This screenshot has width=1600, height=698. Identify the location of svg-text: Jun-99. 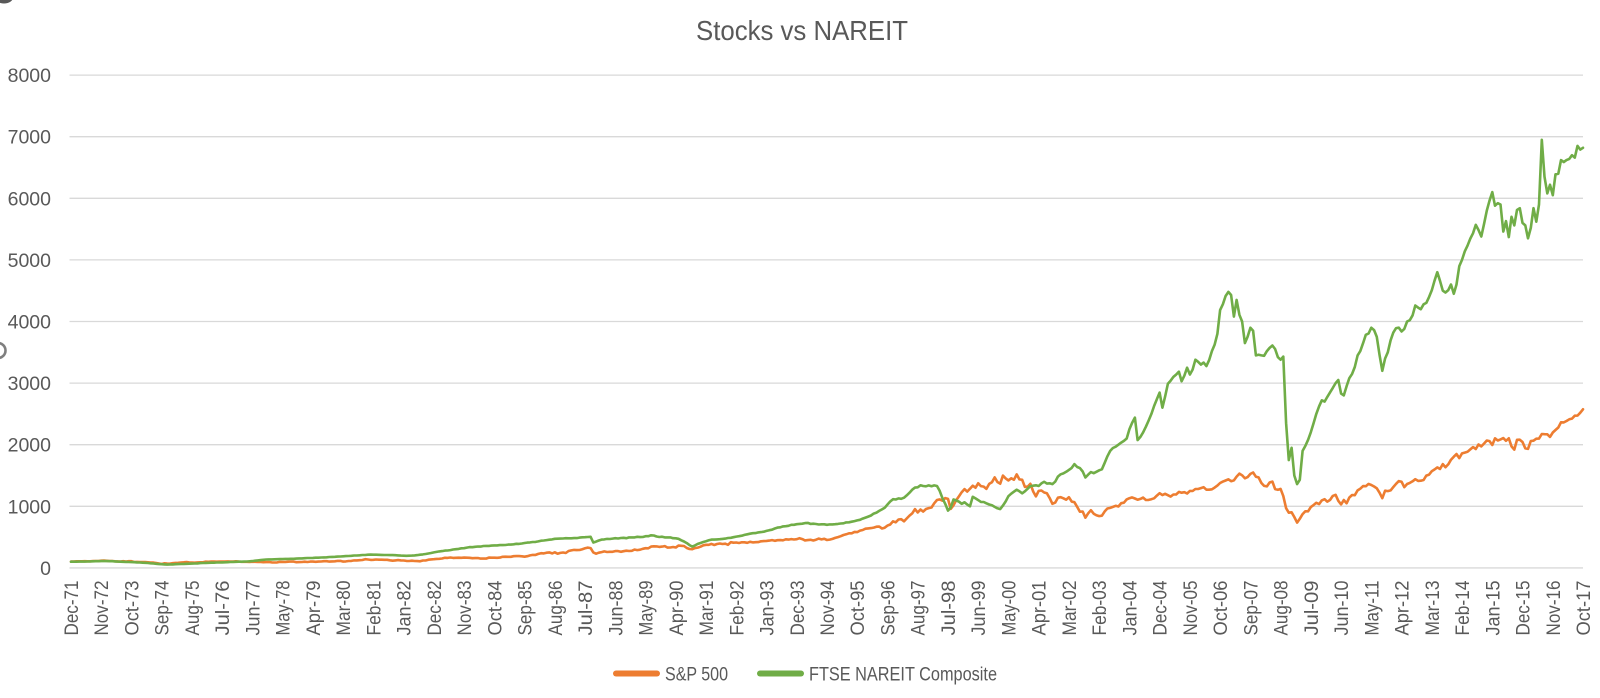
(979, 607).